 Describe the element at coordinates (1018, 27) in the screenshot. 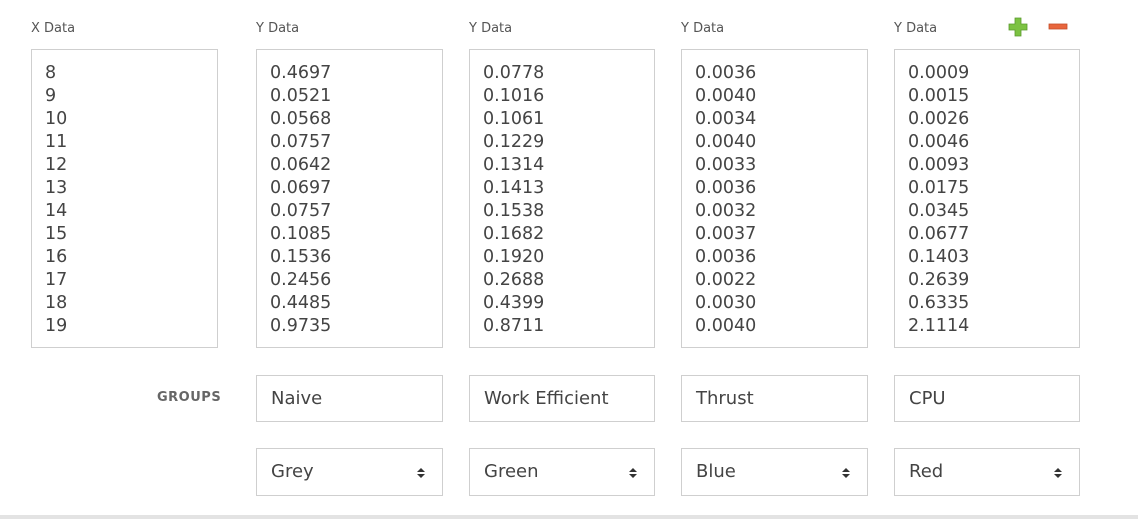

I see `plus-icon` at that location.